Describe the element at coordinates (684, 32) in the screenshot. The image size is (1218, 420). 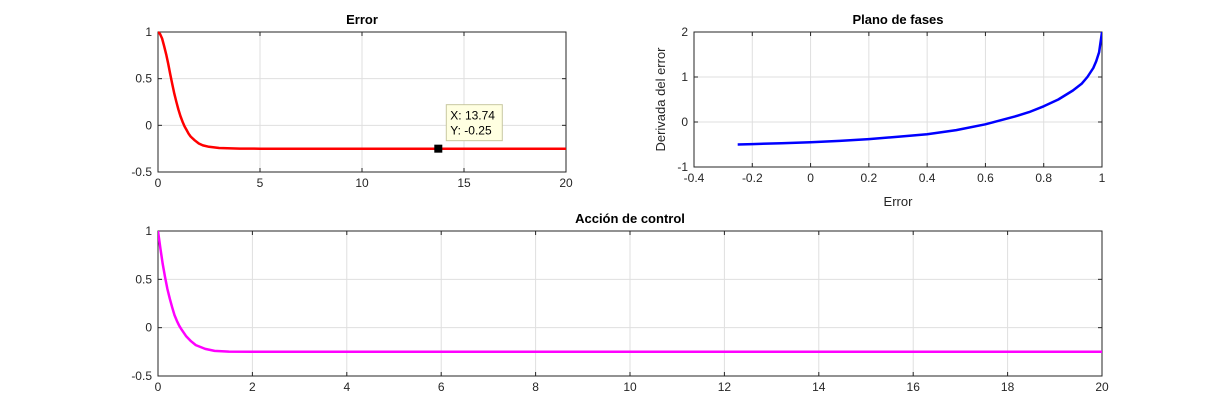
I see `y-tick-label: 2` at that location.